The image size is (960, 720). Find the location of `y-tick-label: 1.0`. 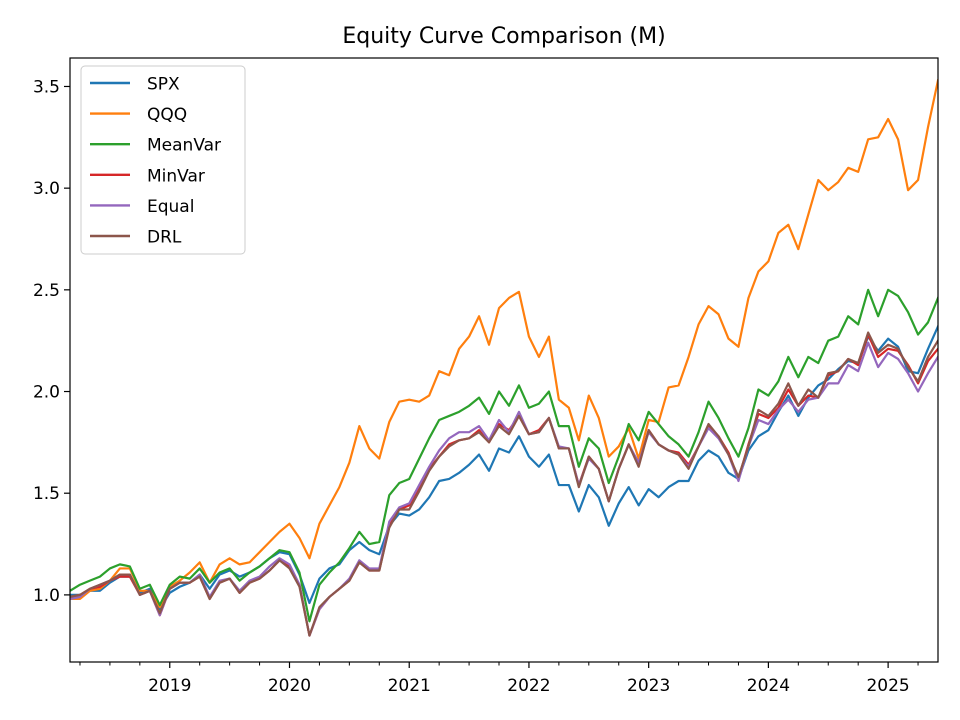

y-tick-label: 1.0 is located at coordinates (46, 596).